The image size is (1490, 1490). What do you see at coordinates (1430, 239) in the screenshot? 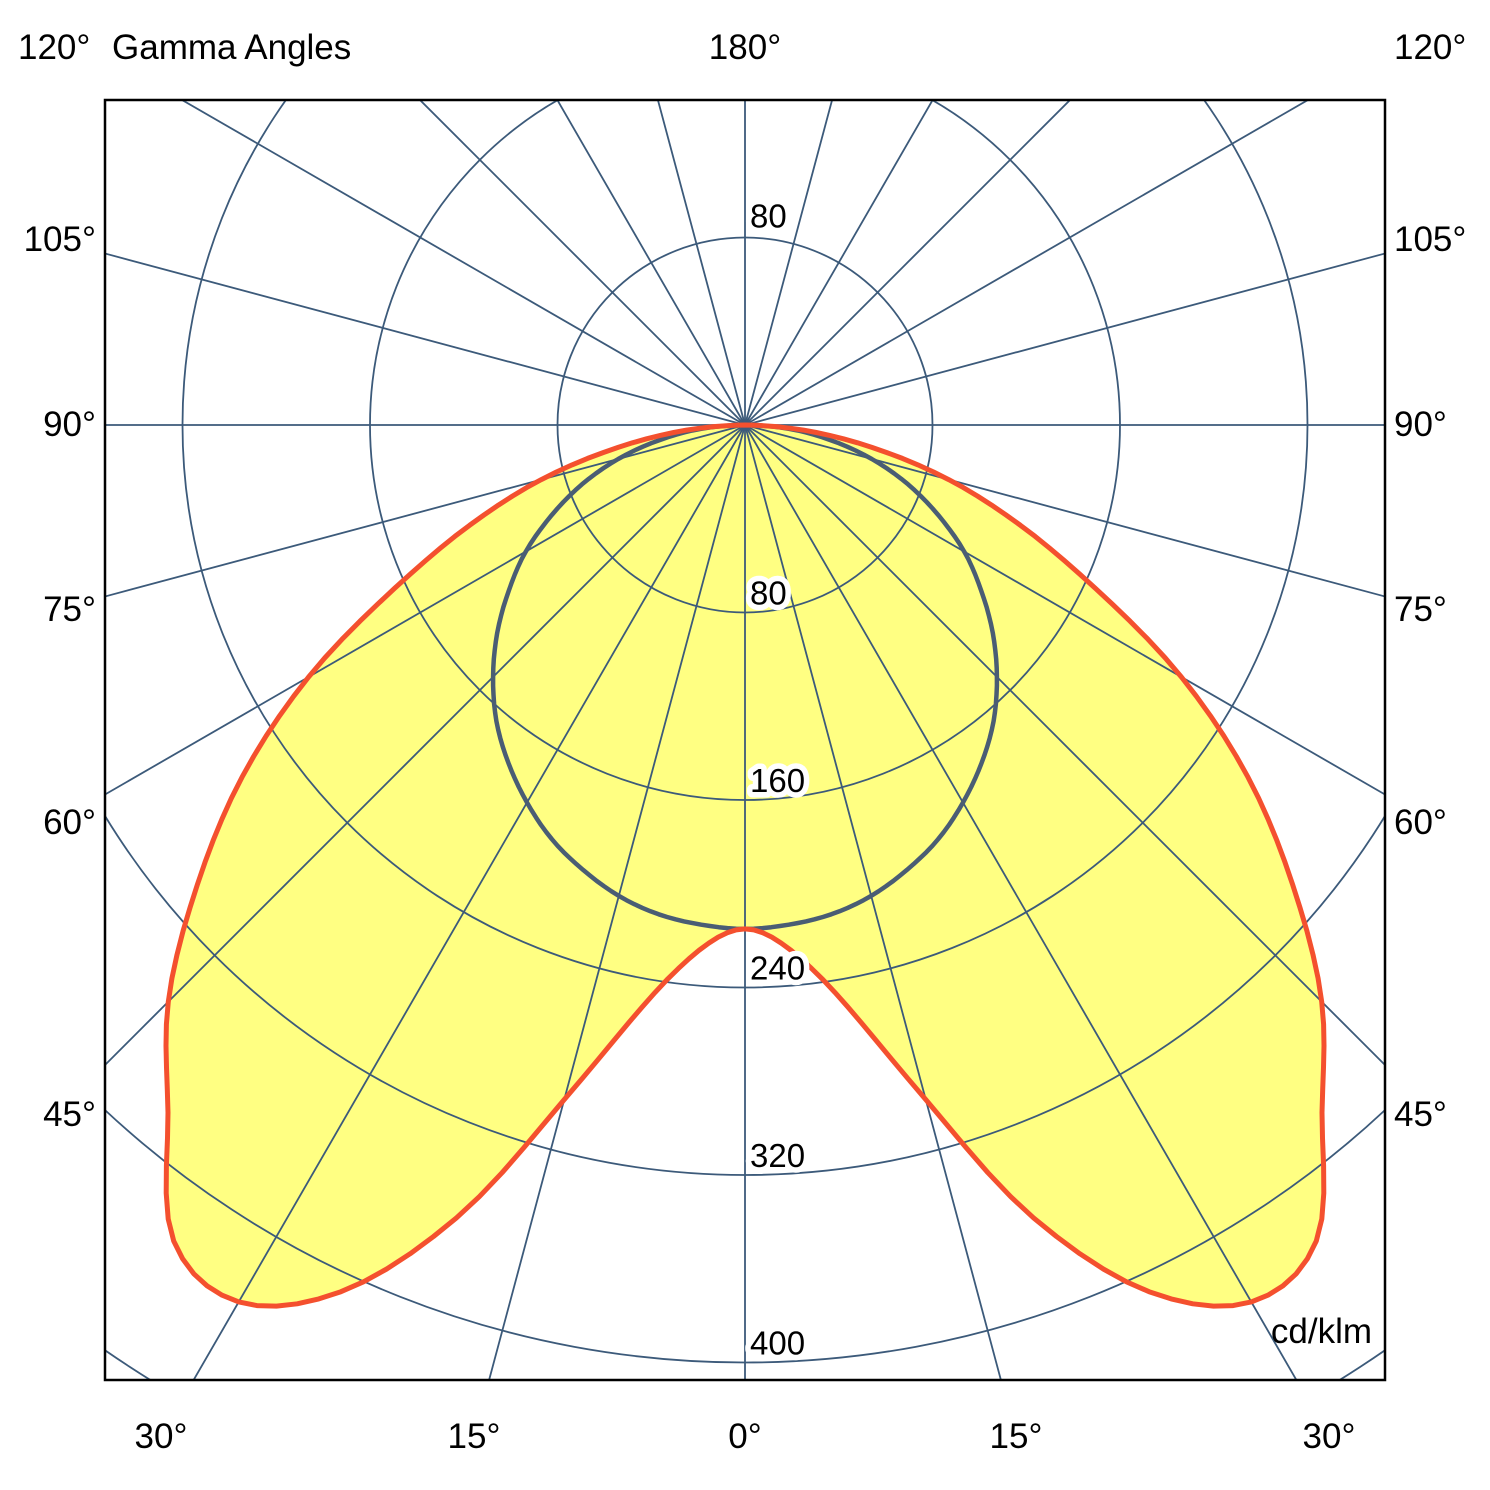
I see `gamma-label-right-105: 105°` at bounding box center [1430, 239].